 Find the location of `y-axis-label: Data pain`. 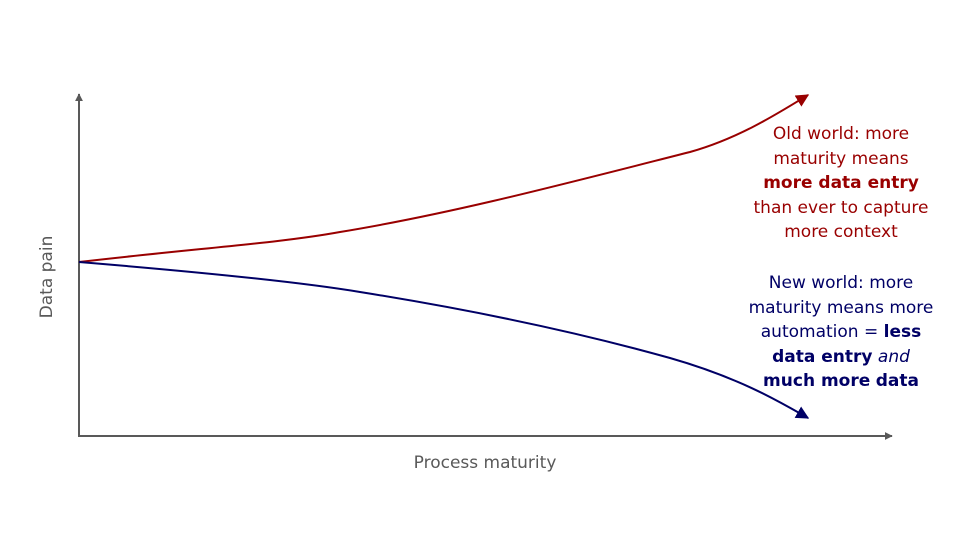

y-axis-label: Data pain is located at coordinates (47, 277).